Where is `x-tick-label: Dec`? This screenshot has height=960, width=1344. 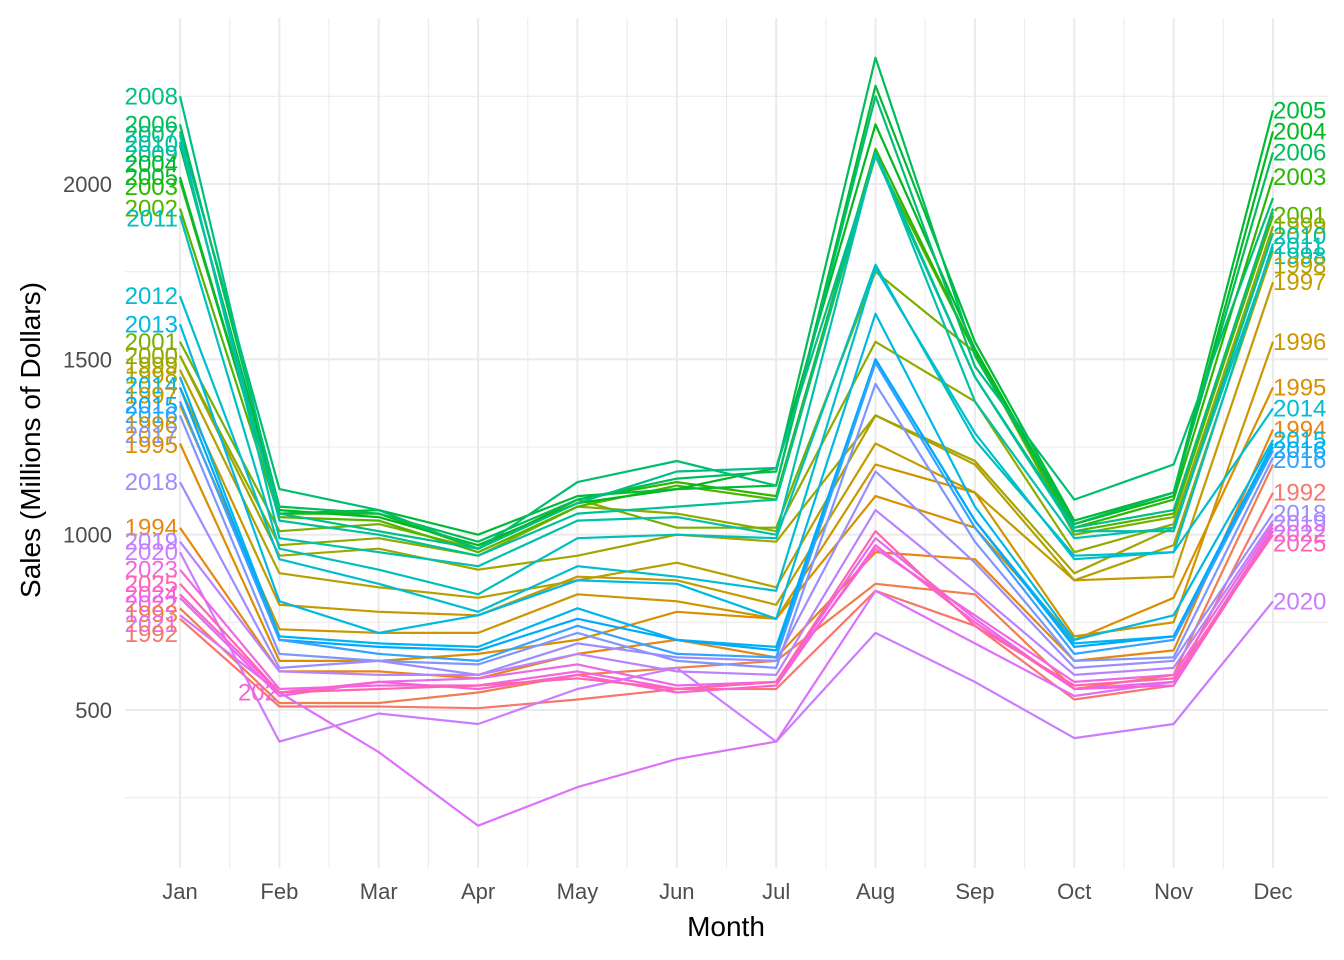 x-tick-label: Dec is located at coordinates (1272, 891).